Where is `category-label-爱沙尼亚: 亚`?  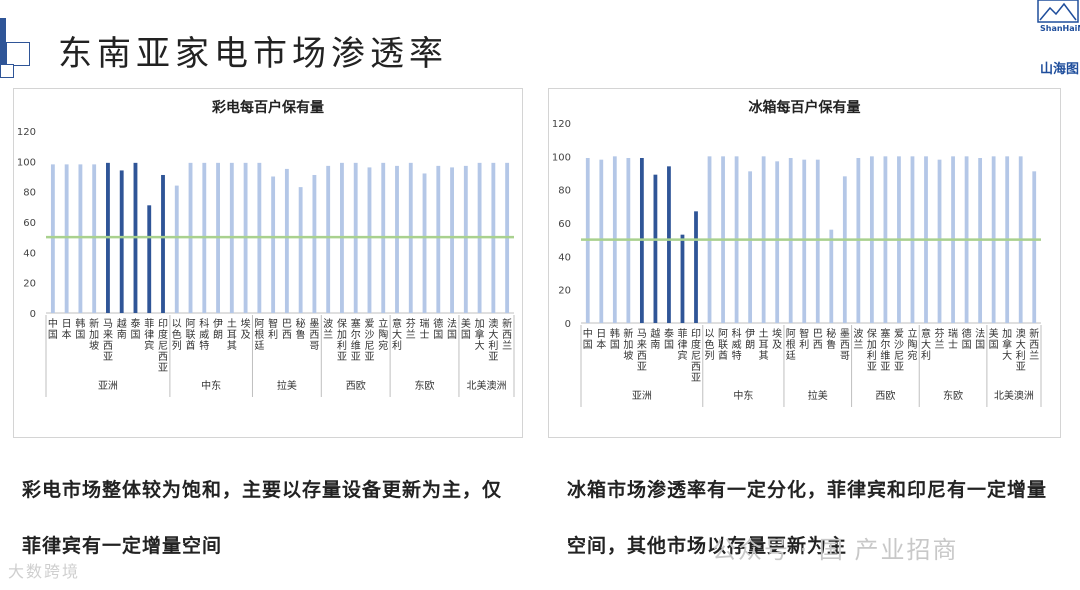
category-label-爱沙尼亚: 亚 is located at coordinates (899, 367).